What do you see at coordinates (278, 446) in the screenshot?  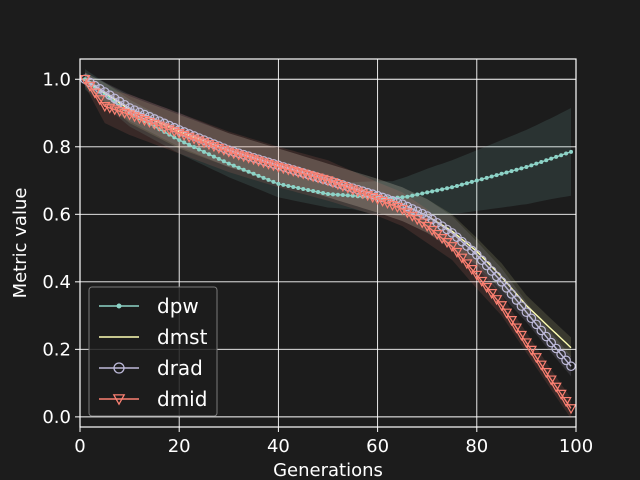 I see `x-tick-label: 40` at bounding box center [278, 446].